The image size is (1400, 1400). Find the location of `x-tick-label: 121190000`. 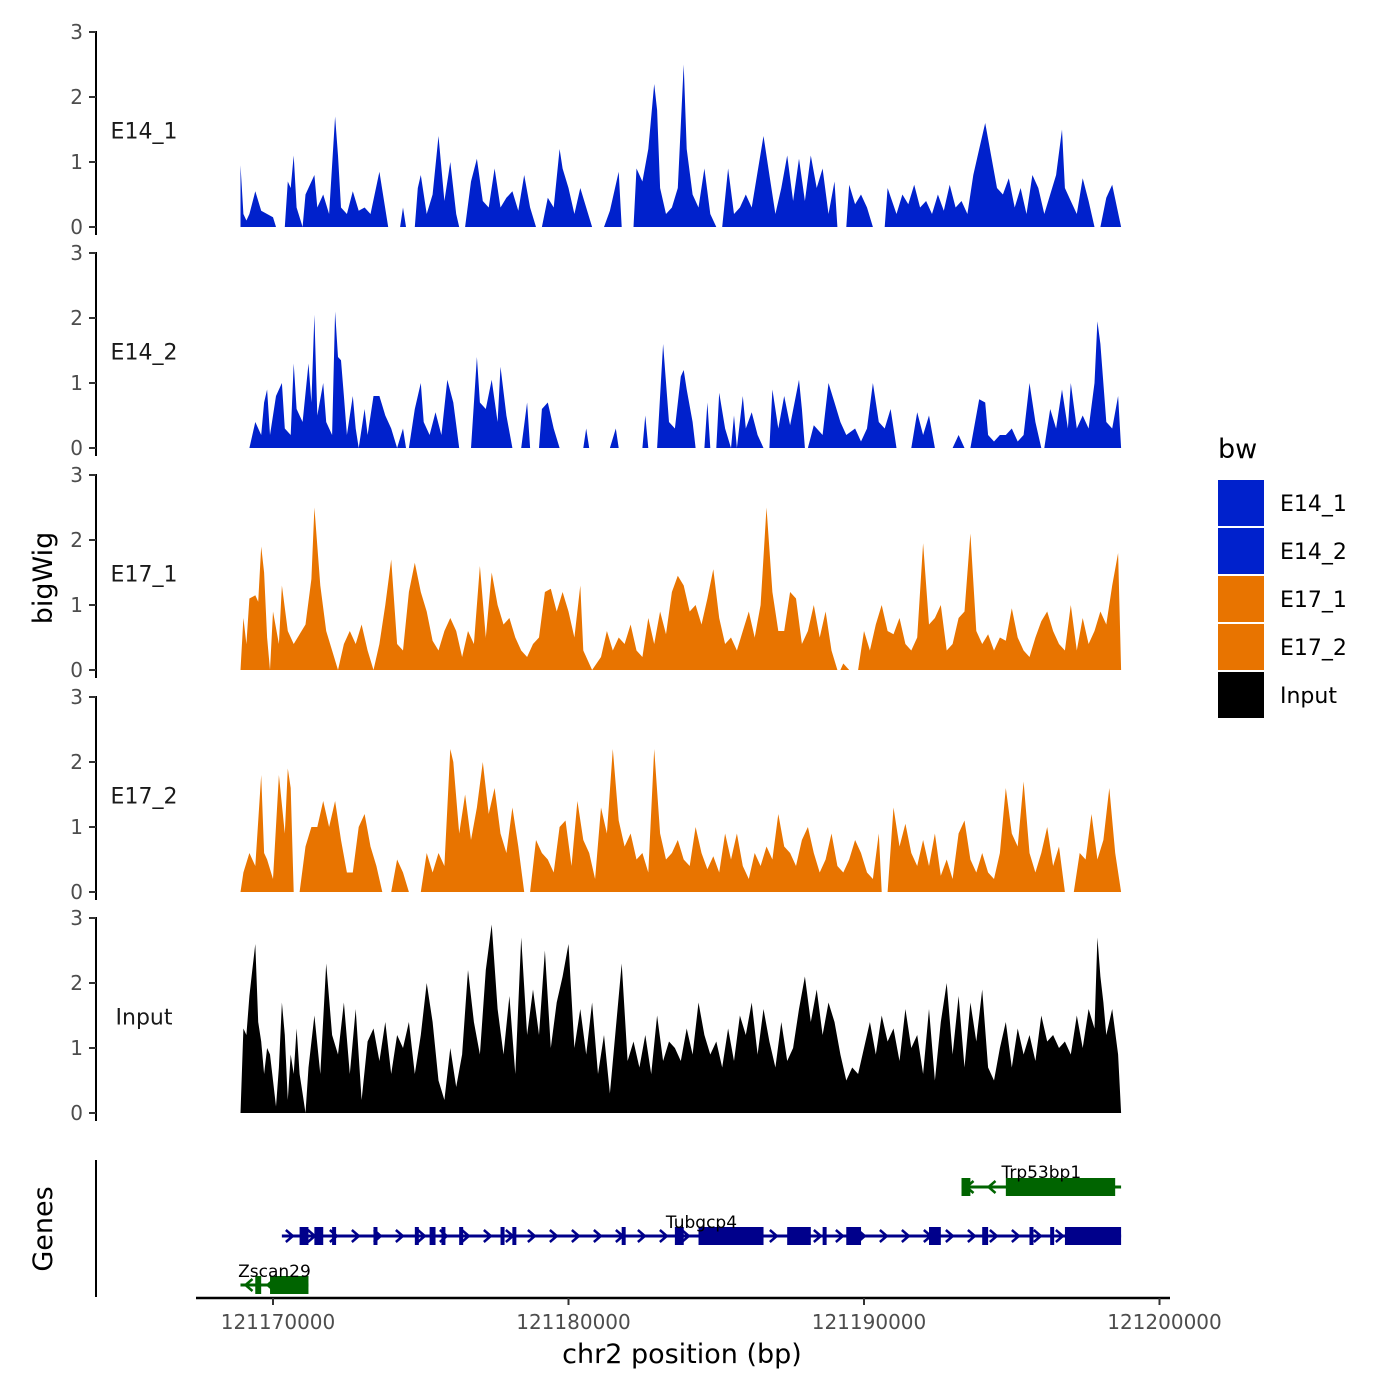

x-tick-label: 121190000 is located at coordinates (869, 1322).